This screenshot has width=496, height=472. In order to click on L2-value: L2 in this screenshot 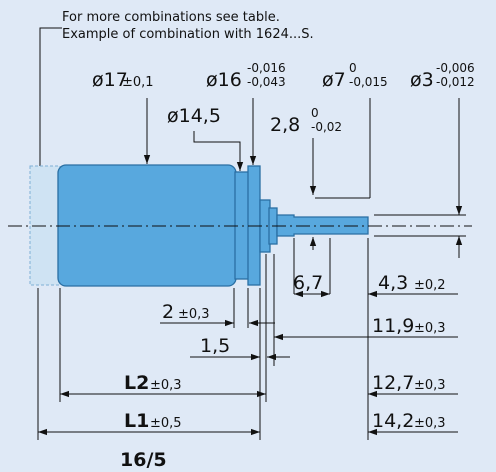, I will do `click(136, 383)`.